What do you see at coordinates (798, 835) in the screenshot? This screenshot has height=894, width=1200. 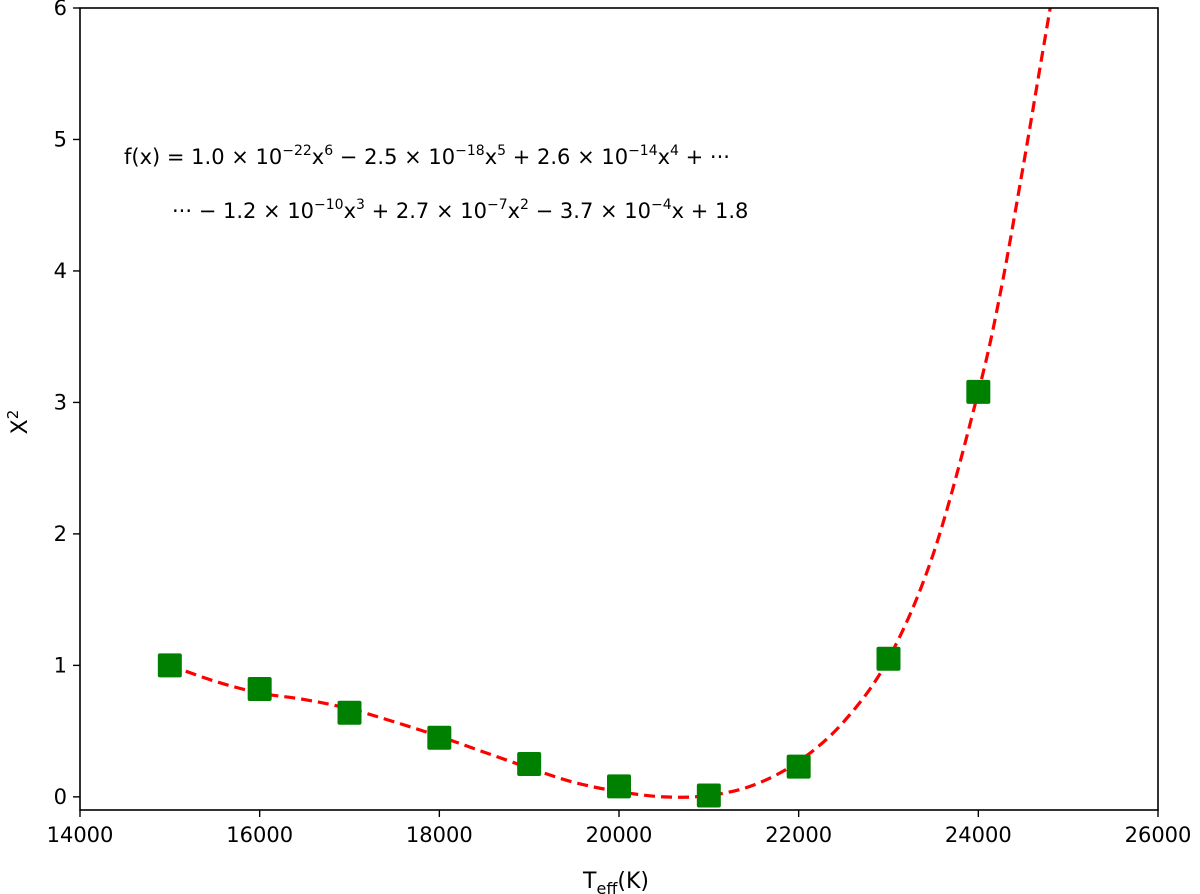 I see `x-tick-label: 22000` at bounding box center [798, 835].